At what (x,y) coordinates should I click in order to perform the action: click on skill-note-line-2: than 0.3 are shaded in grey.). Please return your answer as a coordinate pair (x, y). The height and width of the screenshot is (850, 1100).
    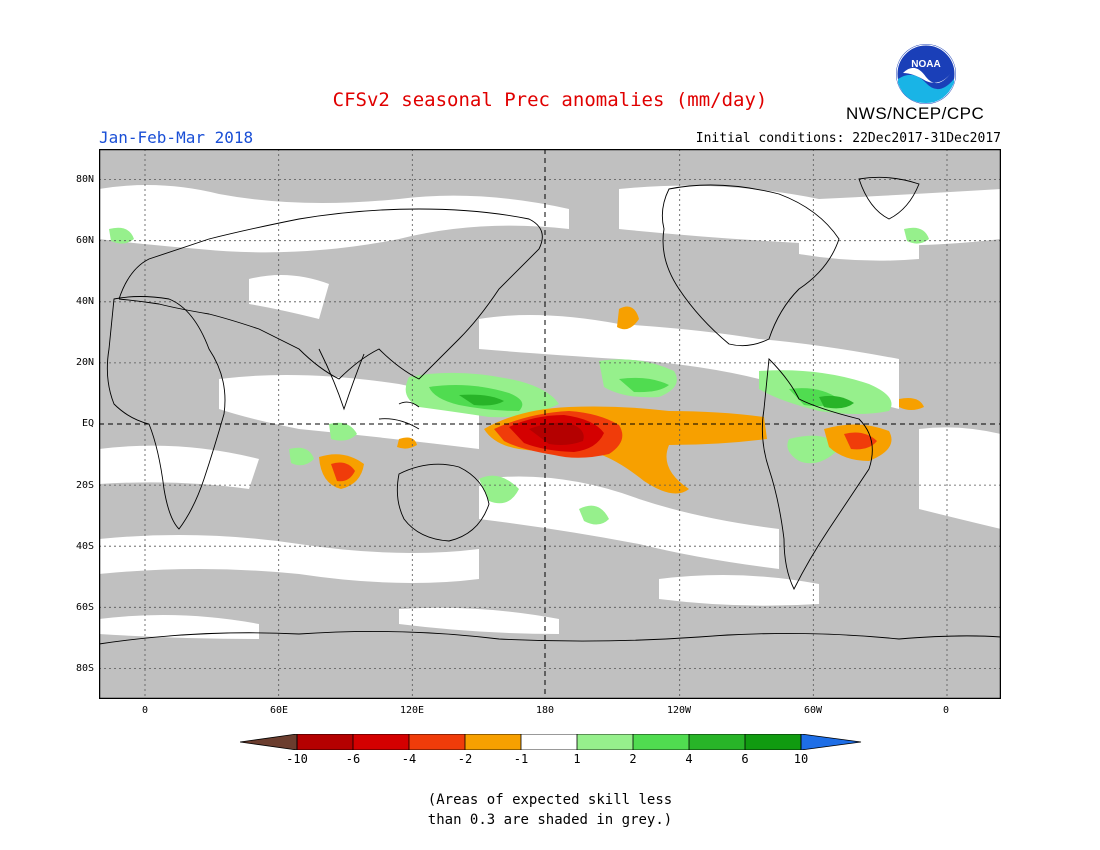
    Looking at the image, I should click on (550, 820).